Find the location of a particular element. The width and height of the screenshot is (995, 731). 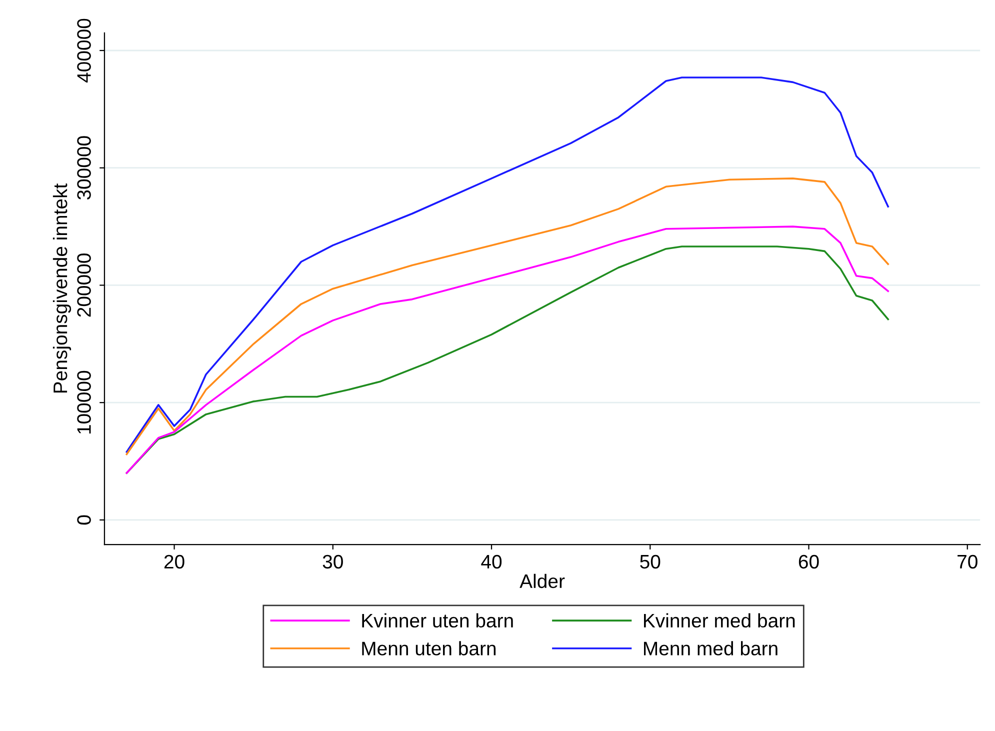

x-axis-title: Alder is located at coordinates (542, 581).